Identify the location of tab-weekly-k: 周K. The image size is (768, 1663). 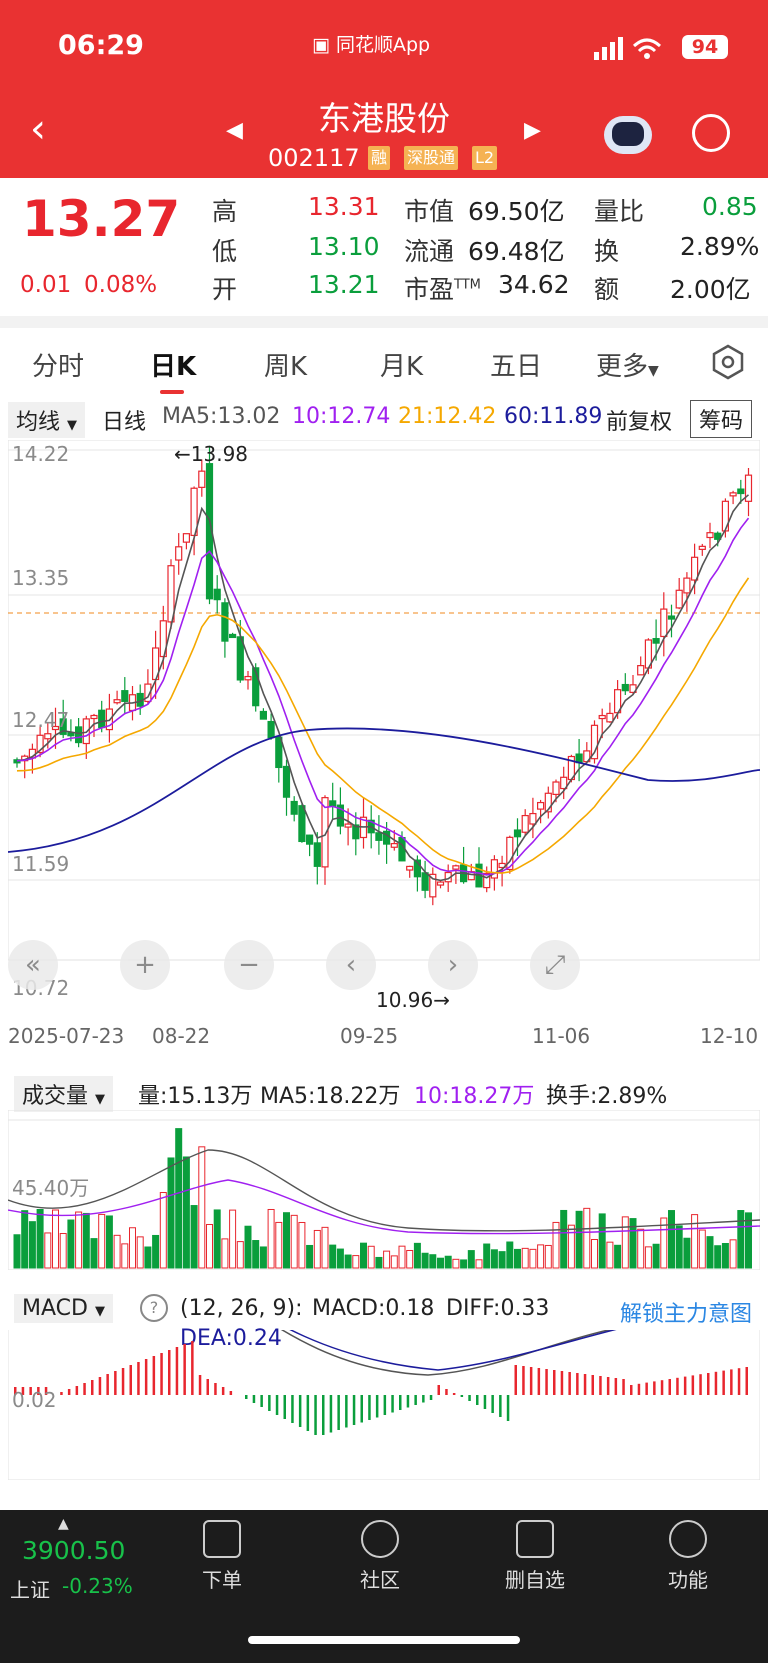
(286, 367).